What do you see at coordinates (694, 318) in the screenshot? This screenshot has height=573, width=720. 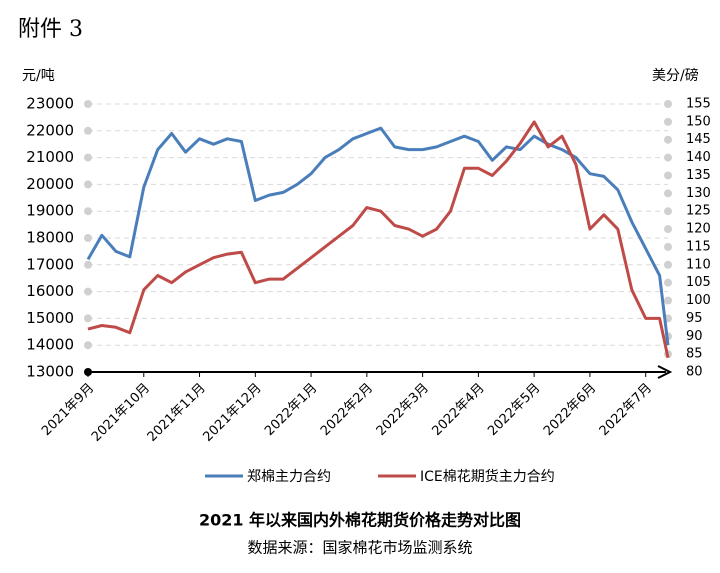 I see `y2-tick-label: 95` at bounding box center [694, 318].